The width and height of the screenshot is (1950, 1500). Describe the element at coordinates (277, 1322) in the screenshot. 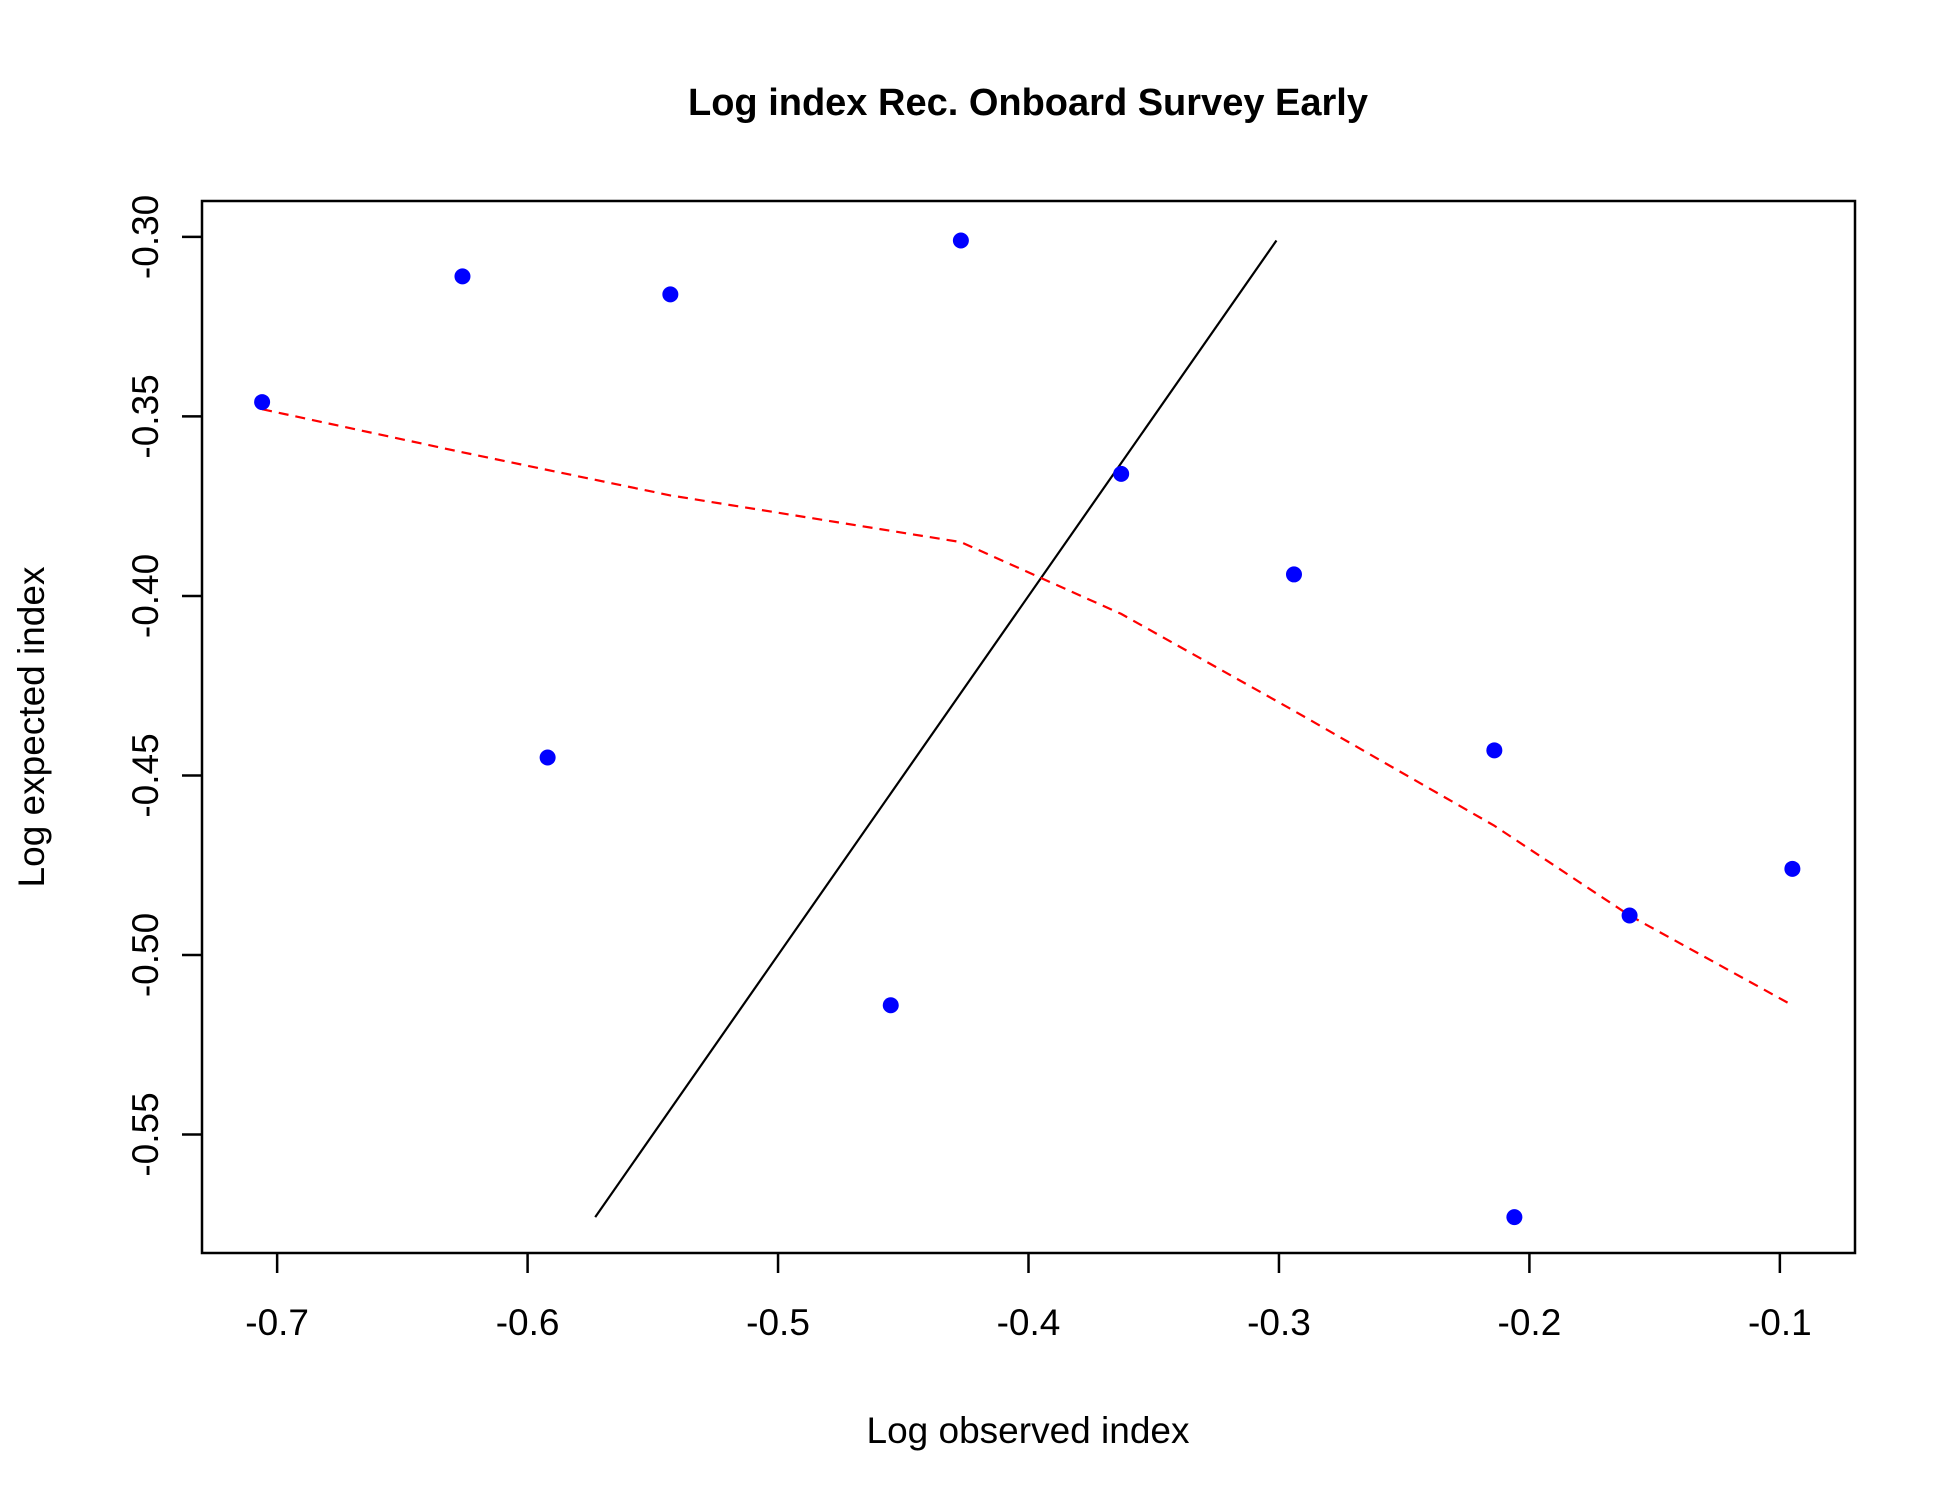

I see `x-tick-label: -0.7` at that location.